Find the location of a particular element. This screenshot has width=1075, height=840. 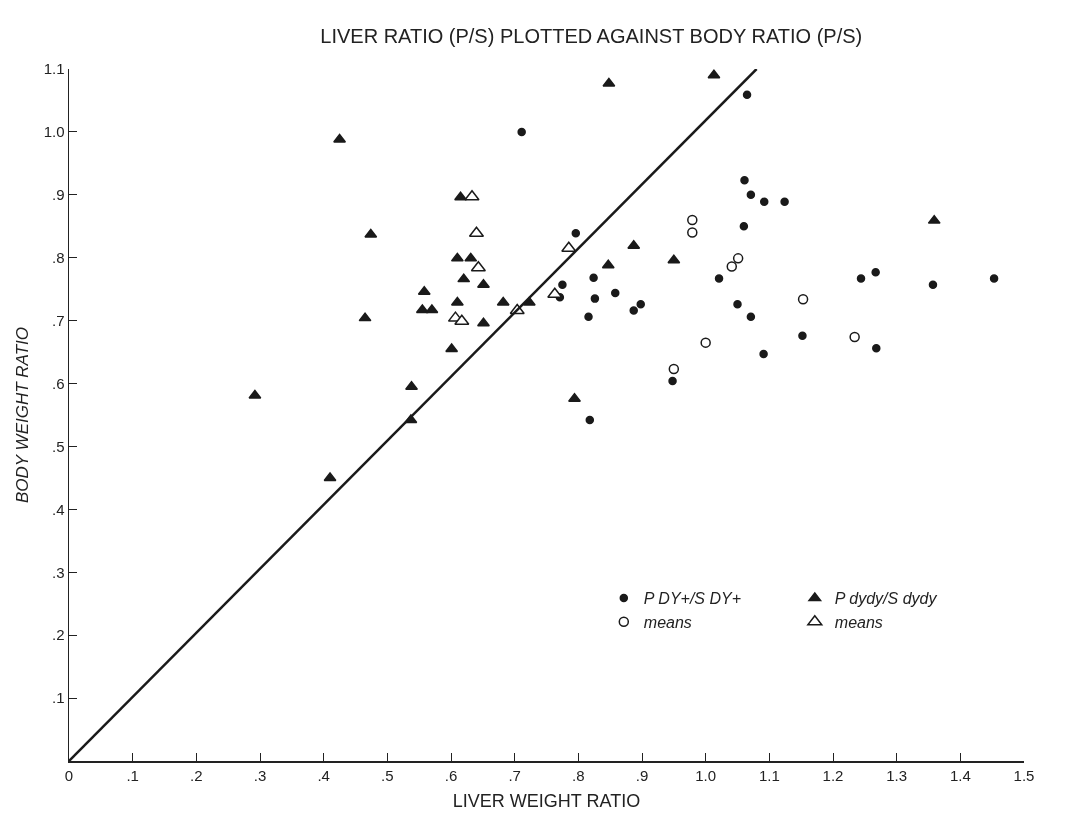

y-tick-label: .7 is located at coordinates (58, 320).